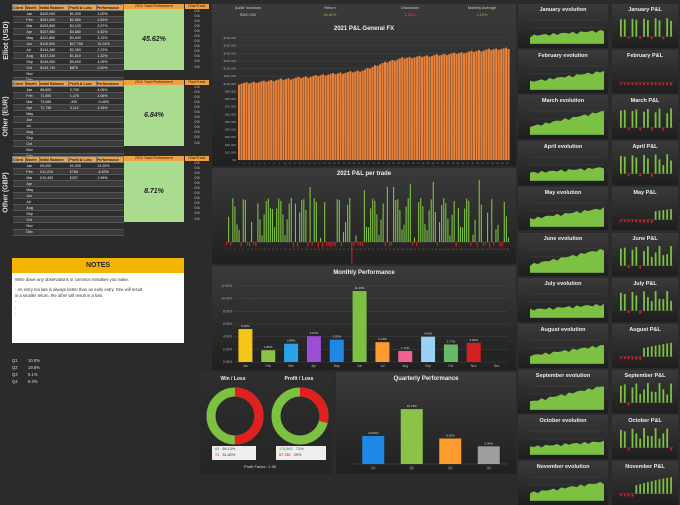 This screenshot has height=505, width=680. What do you see at coordinates (645, 437) in the screenshot?
I see `month-pl-card: October P&L` at bounding box center [645, 437].